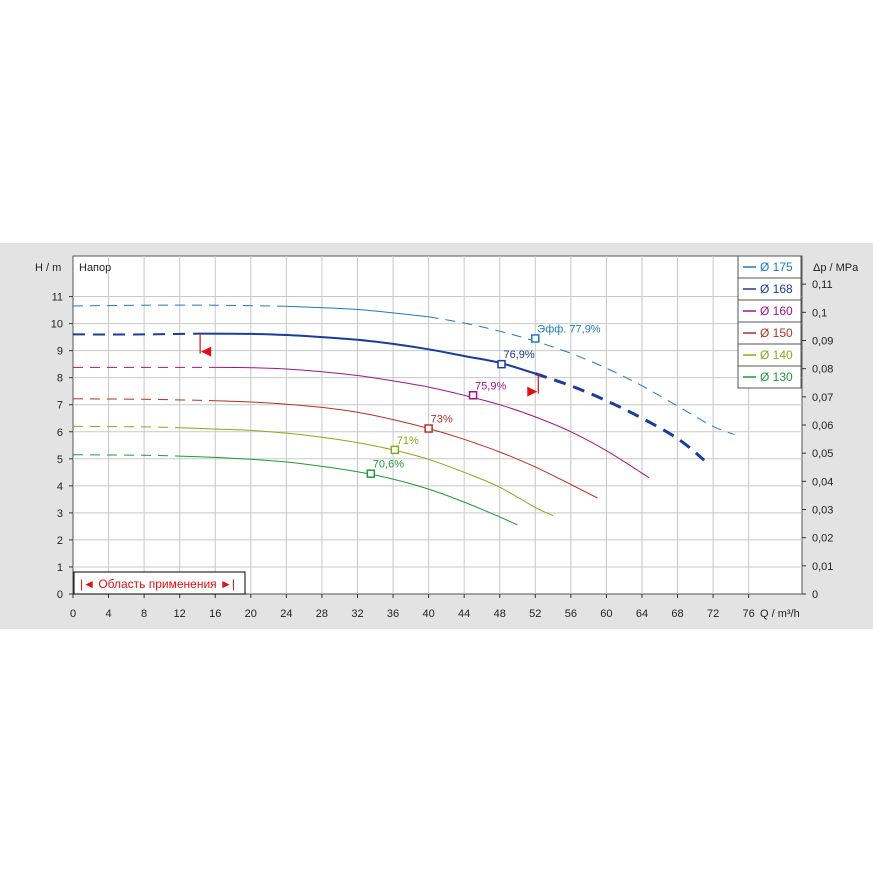  I want to click on x-tick-label: 16, so click(215, 614).